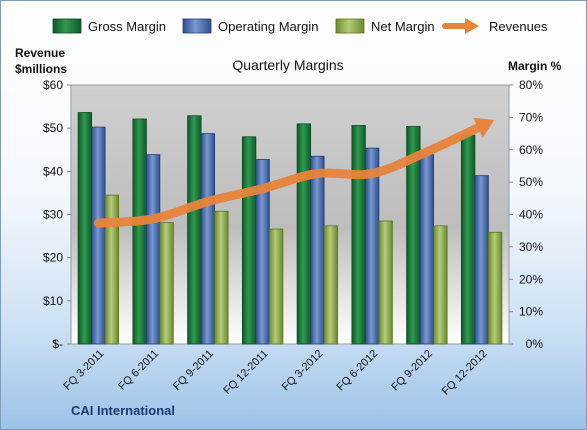 The image size is (587, 430). What do you see at coordinates (531, 182) in the screenshot?
I see `y-right-tick-label: 50%` at bounding box center [531, 182].